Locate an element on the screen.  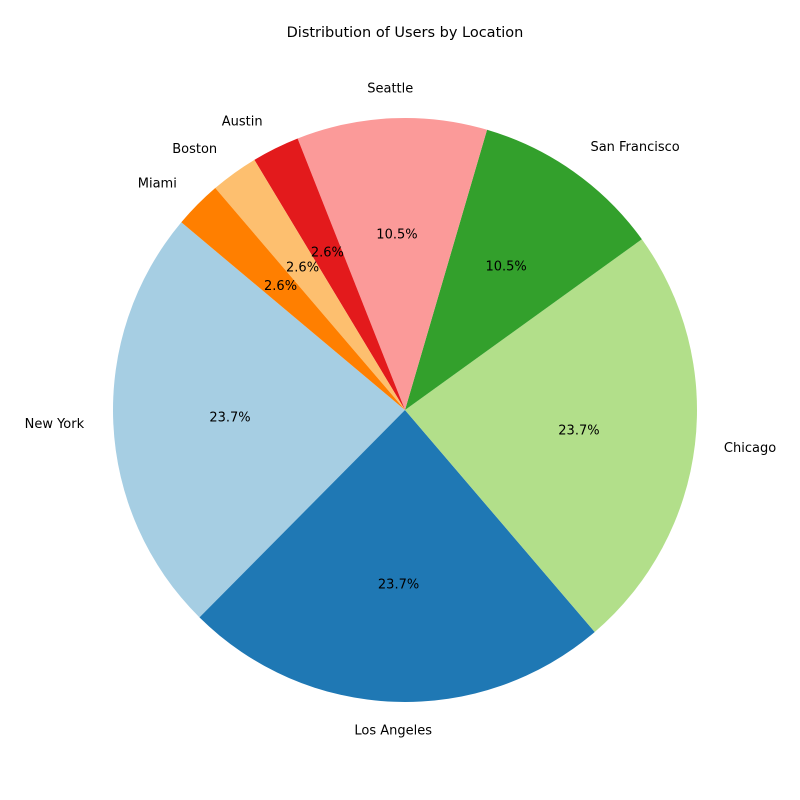
pie-slice-miami is located at coordinates (293, 299).